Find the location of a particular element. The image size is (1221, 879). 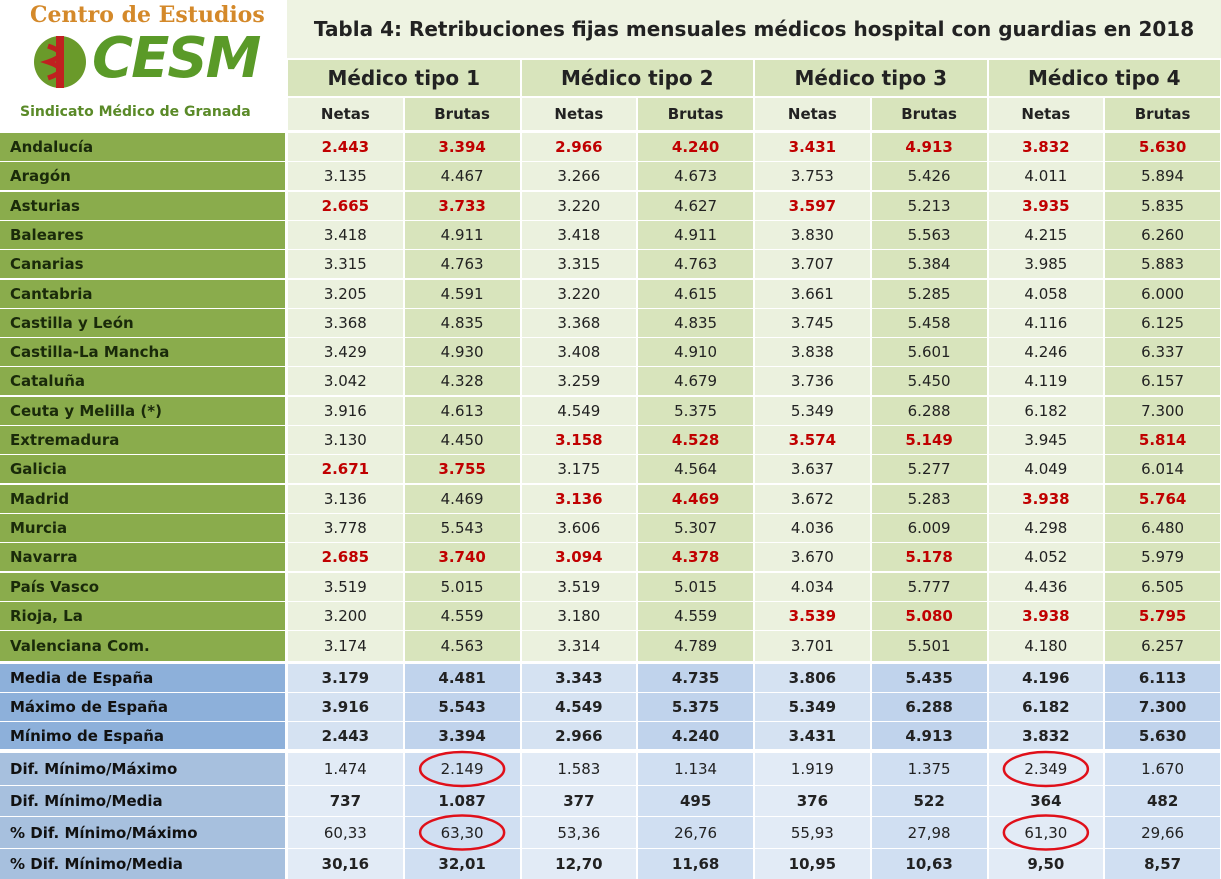

value-cell: 3.158 is located at coordinates (579, 440).